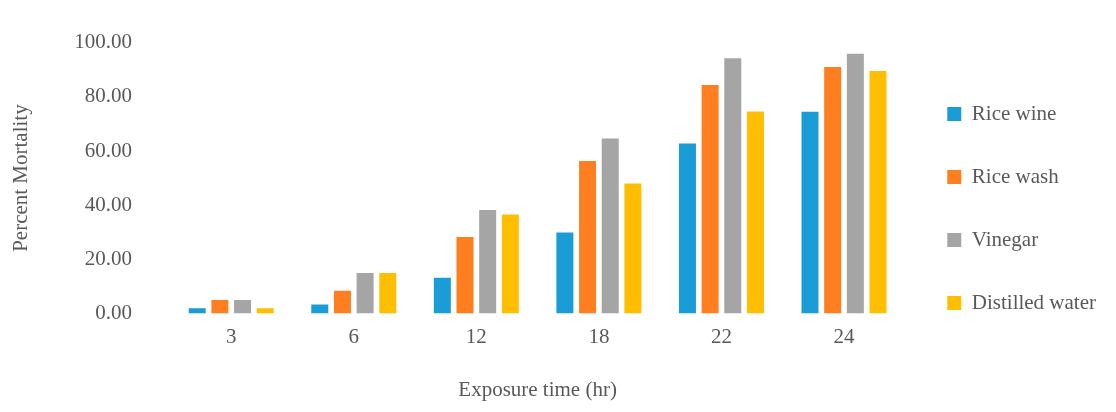  Describe the element at coordinates (354, 335) in the screenshot. I see `x-tick-label: 6` at that location.